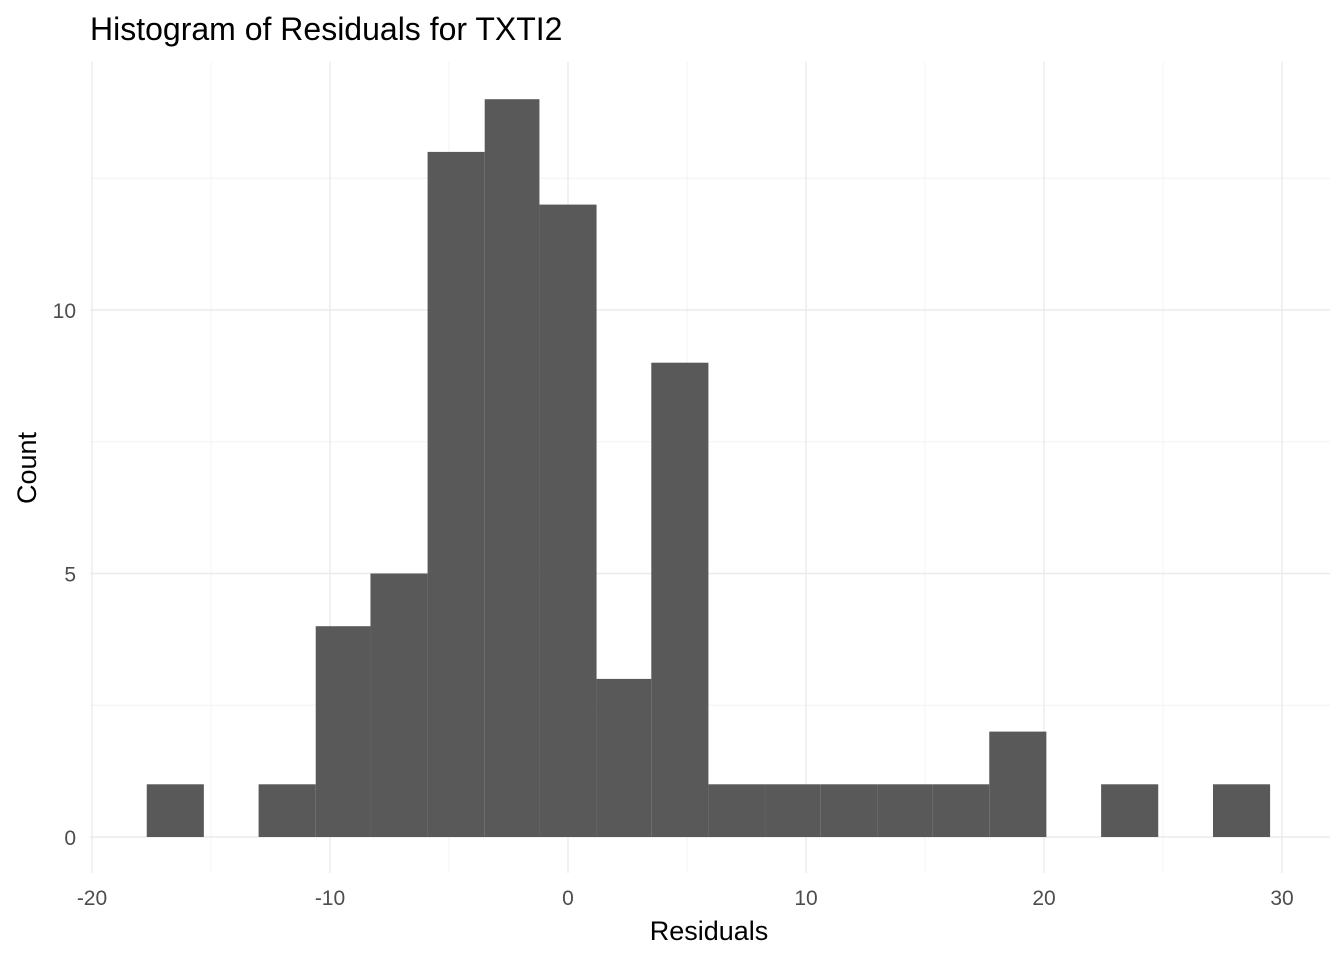 This screenshot has width=1344, height=960. I want to click on x-tick-label: -20, so click(92, 898).